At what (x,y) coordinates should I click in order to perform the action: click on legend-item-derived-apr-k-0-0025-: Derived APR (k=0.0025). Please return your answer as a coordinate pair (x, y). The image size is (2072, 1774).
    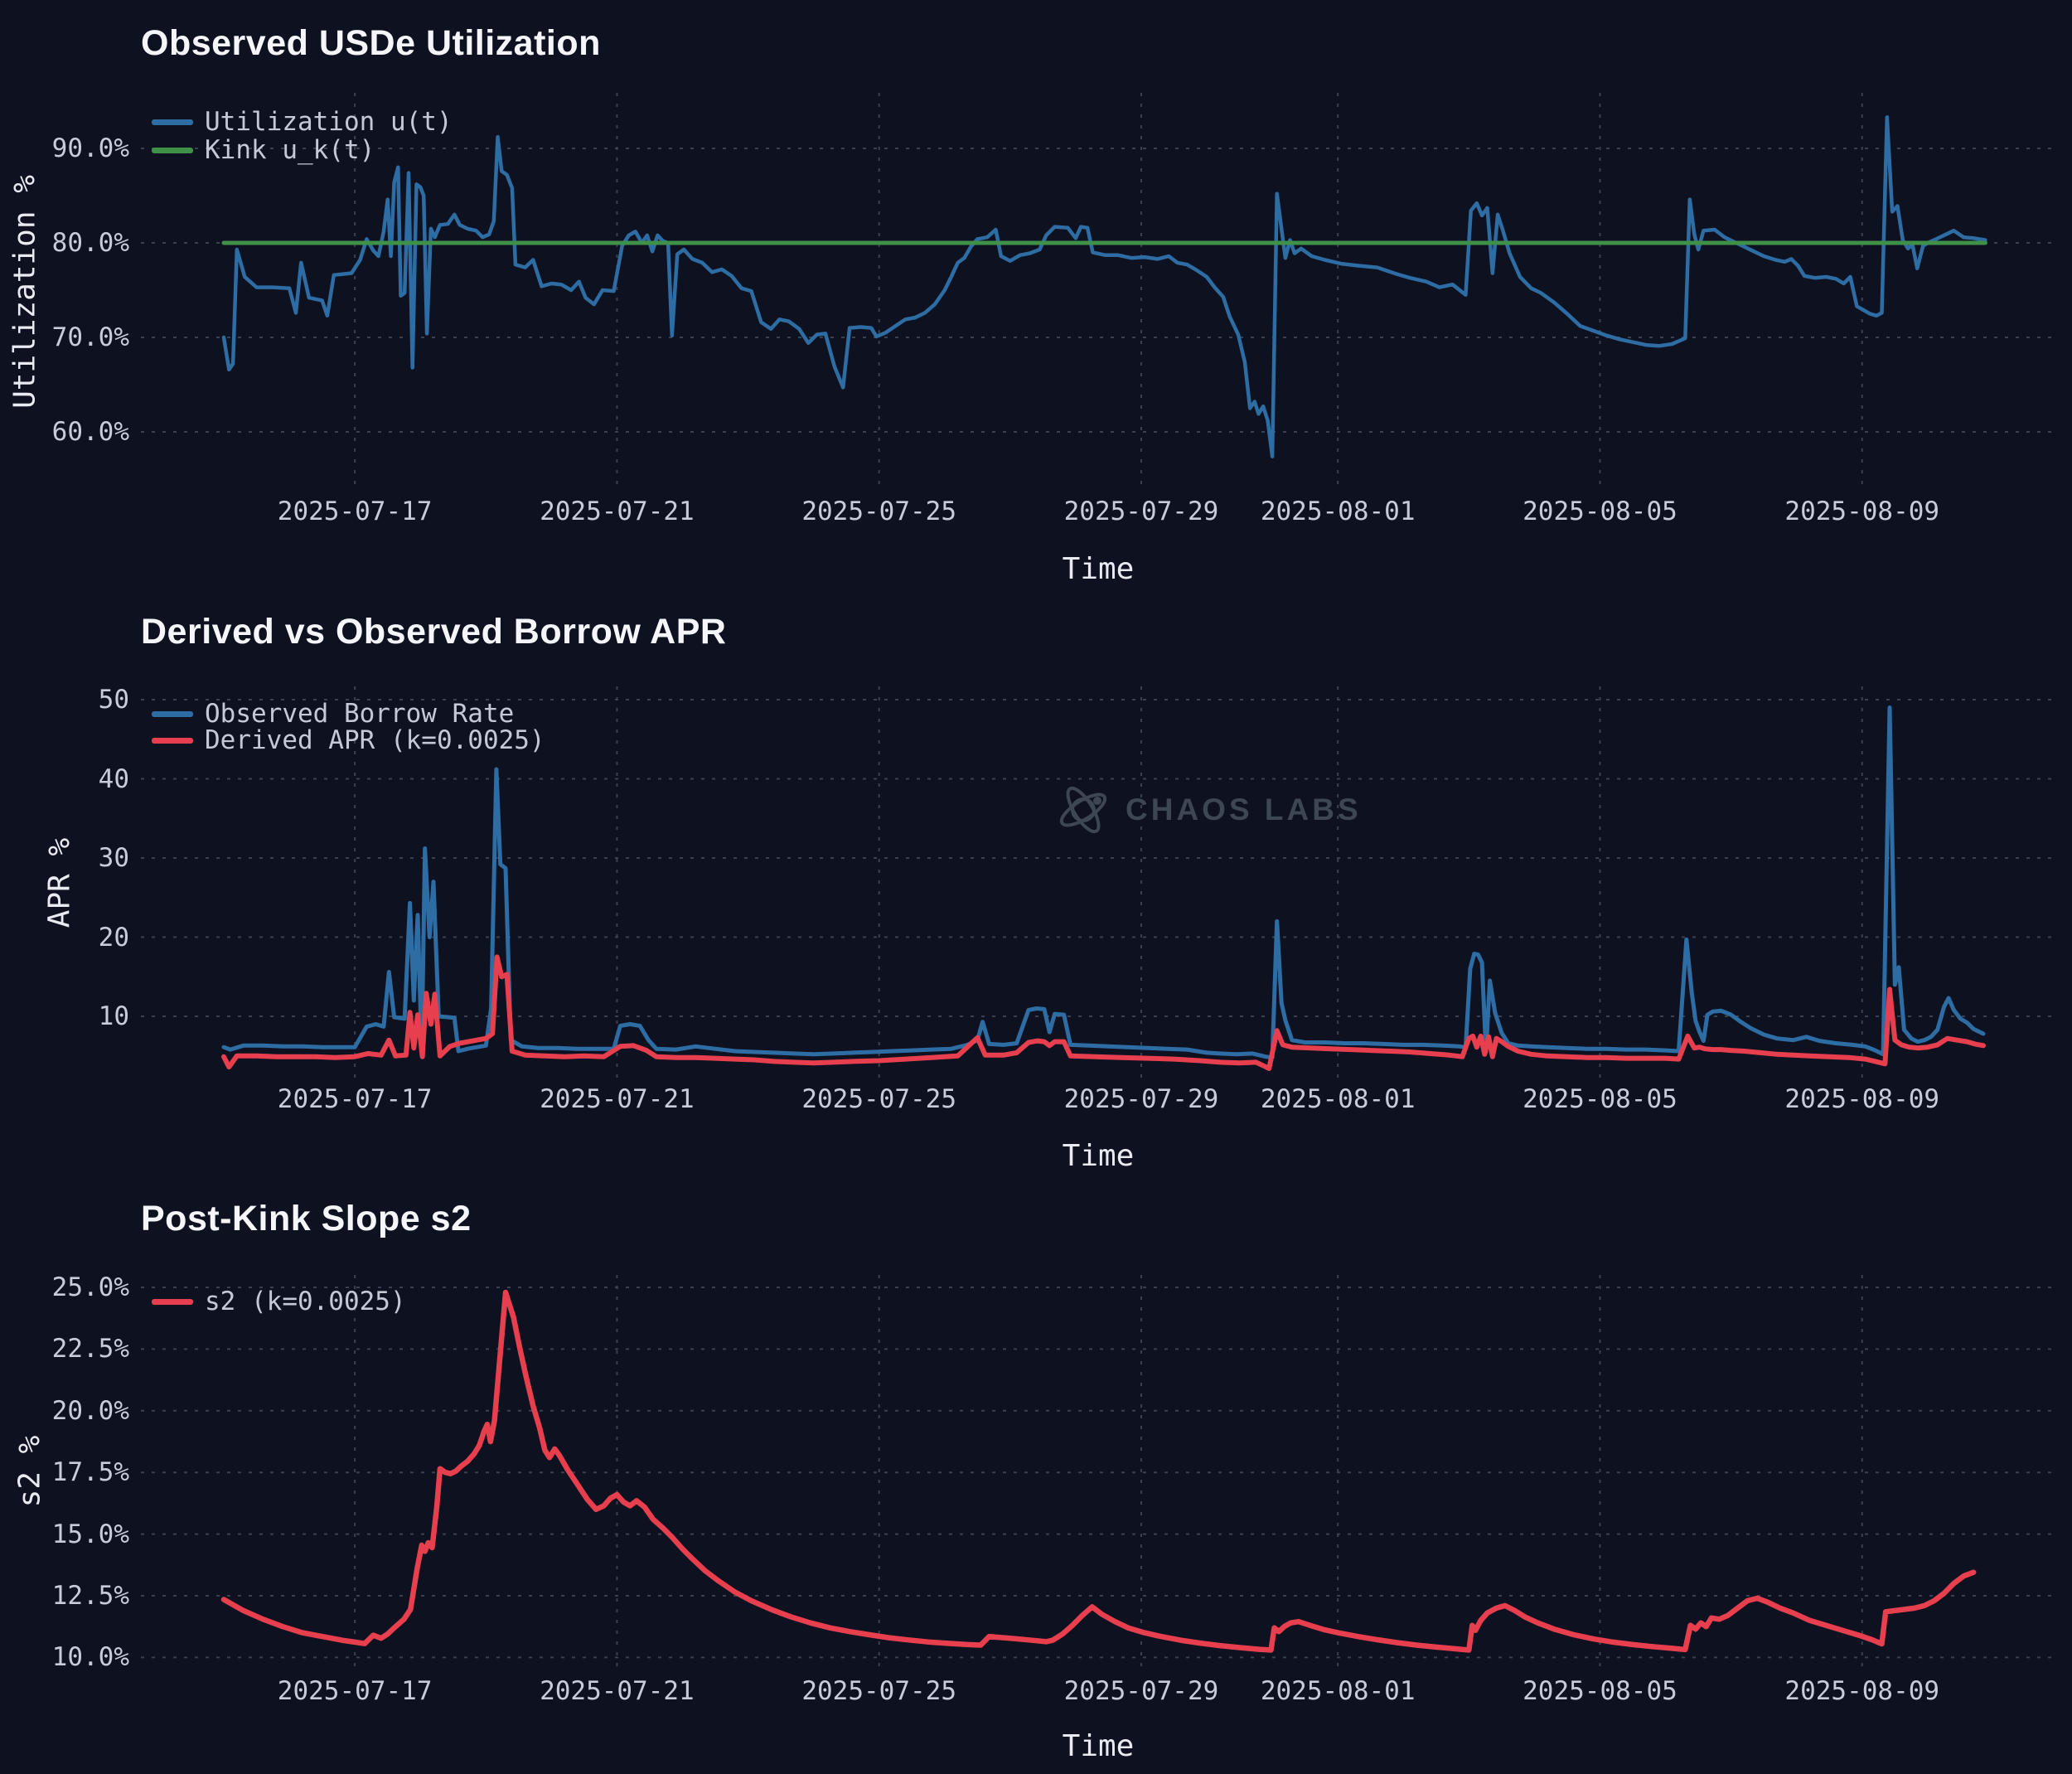
    Looking at the image, I should click on (348, 740).